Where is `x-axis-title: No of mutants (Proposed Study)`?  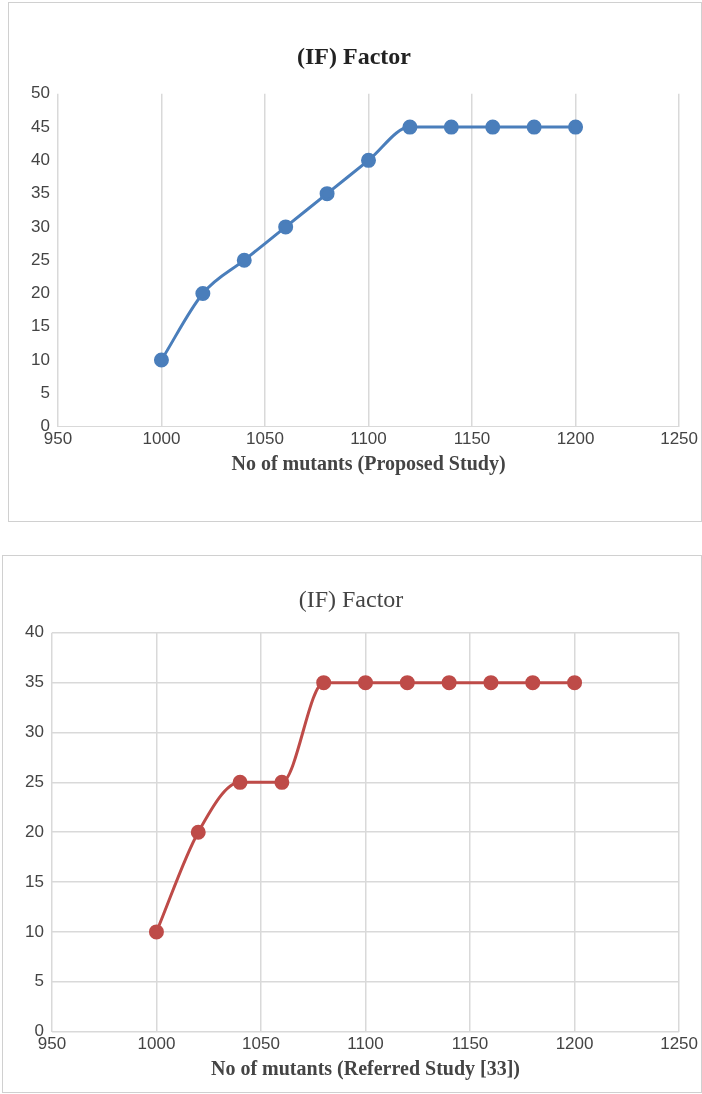 x-axis-title: No of mutants (Proposed Study) is located at coordinates (368, 464).